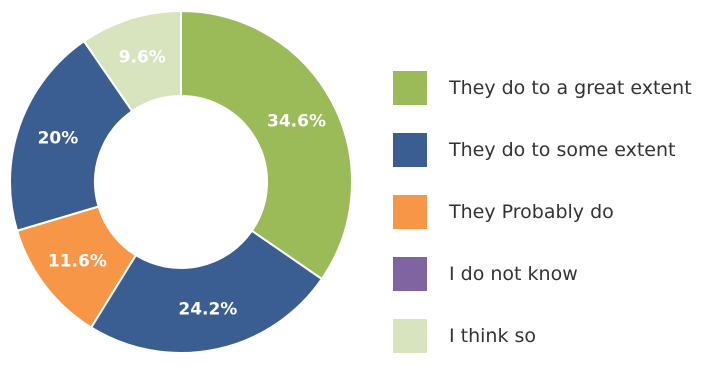 This screenshot has width=721, height=380. I want to click on legend-item-do-not-know: I do not know, so click(557, 274).